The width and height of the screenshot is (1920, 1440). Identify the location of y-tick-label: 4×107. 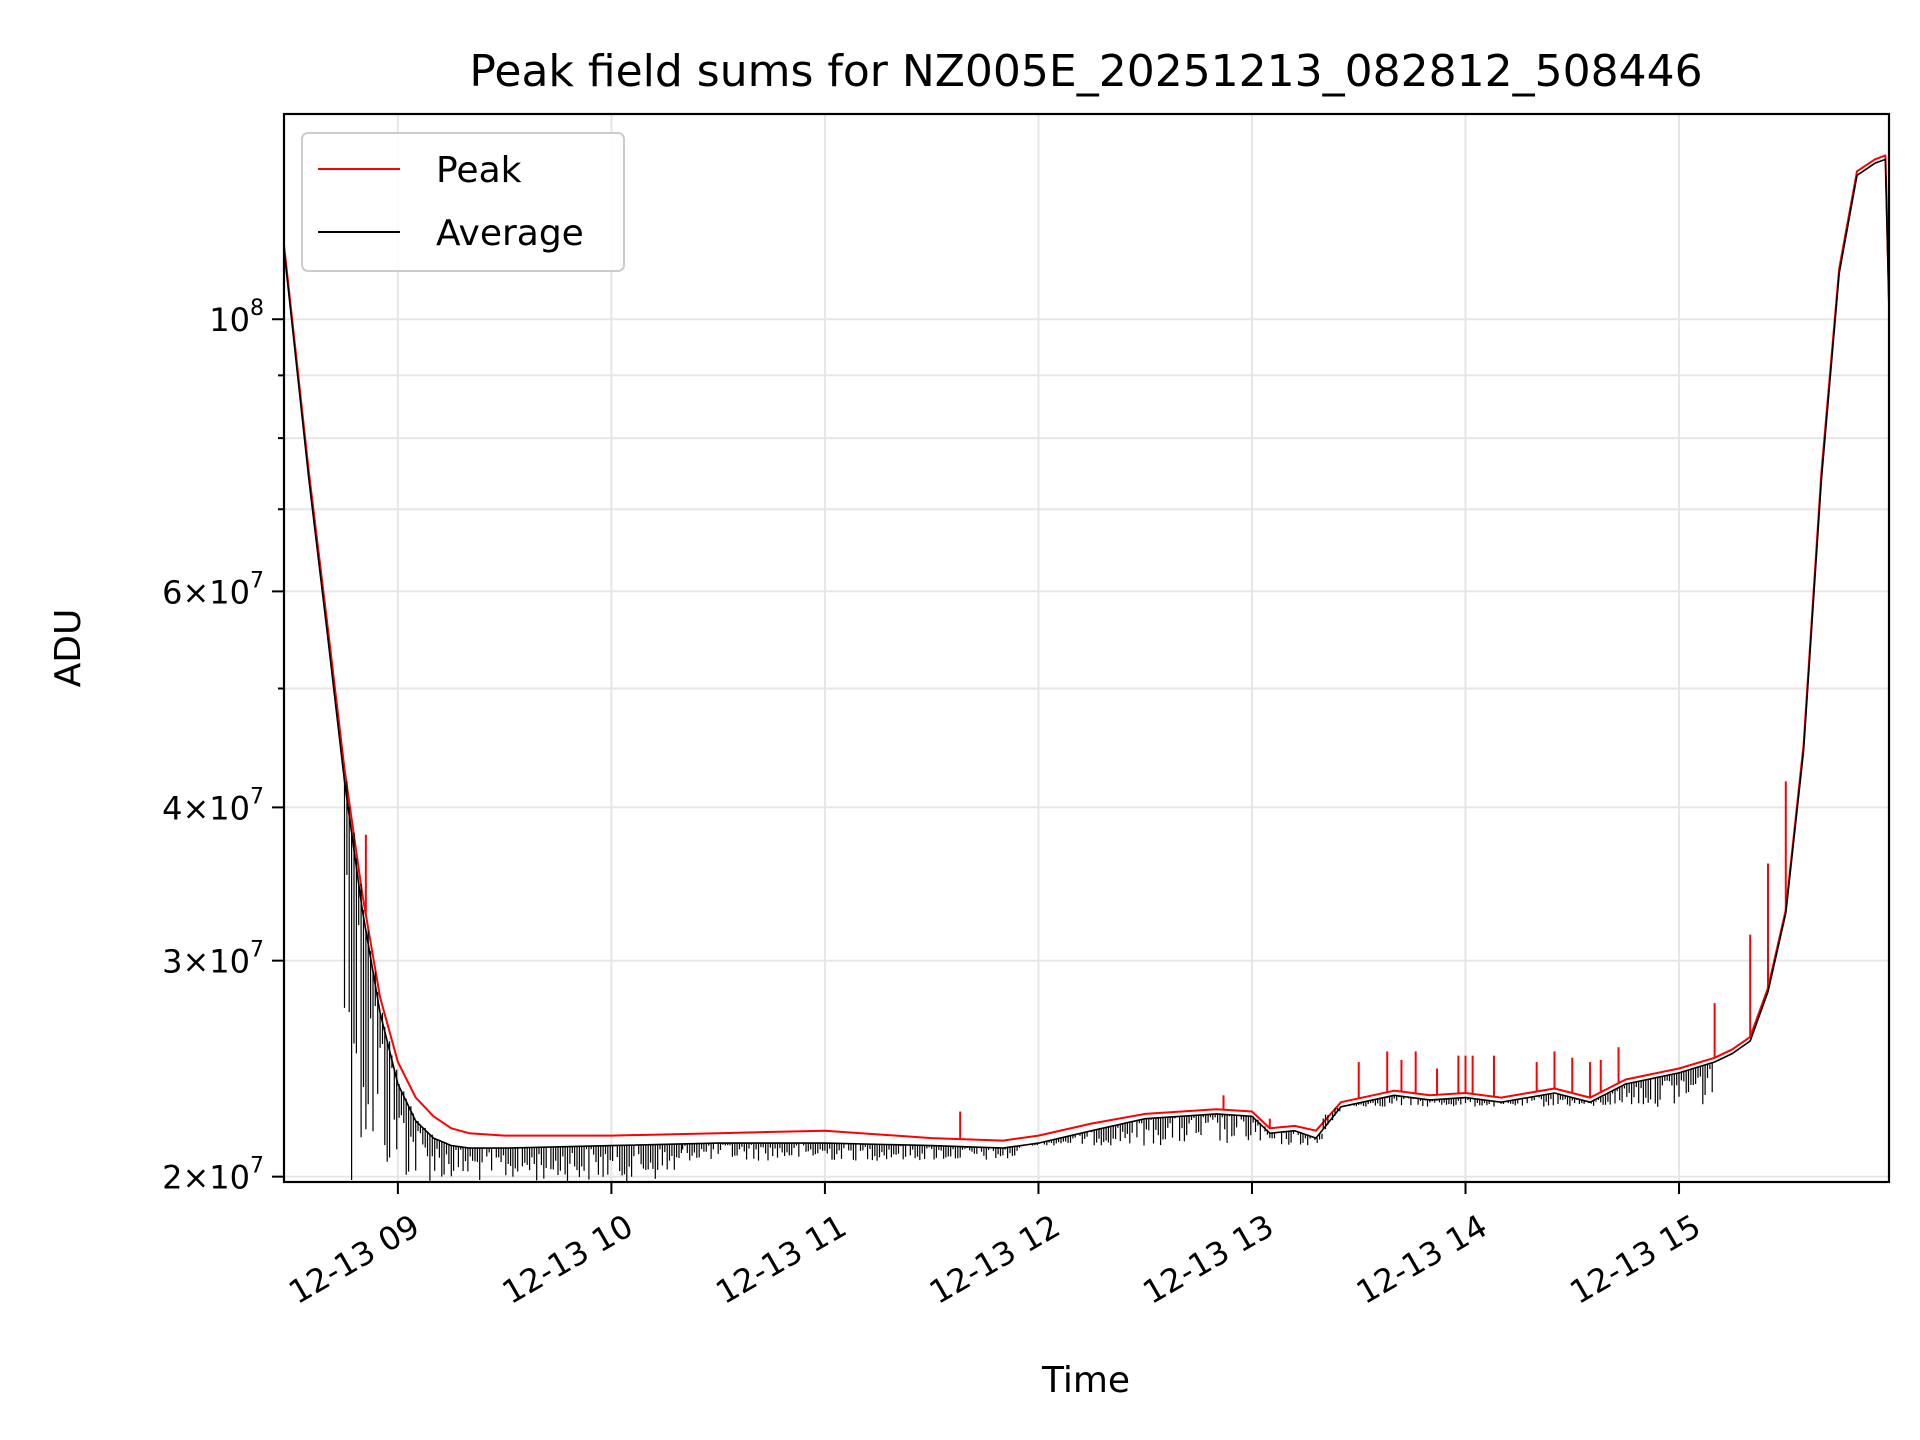
(213, 805).